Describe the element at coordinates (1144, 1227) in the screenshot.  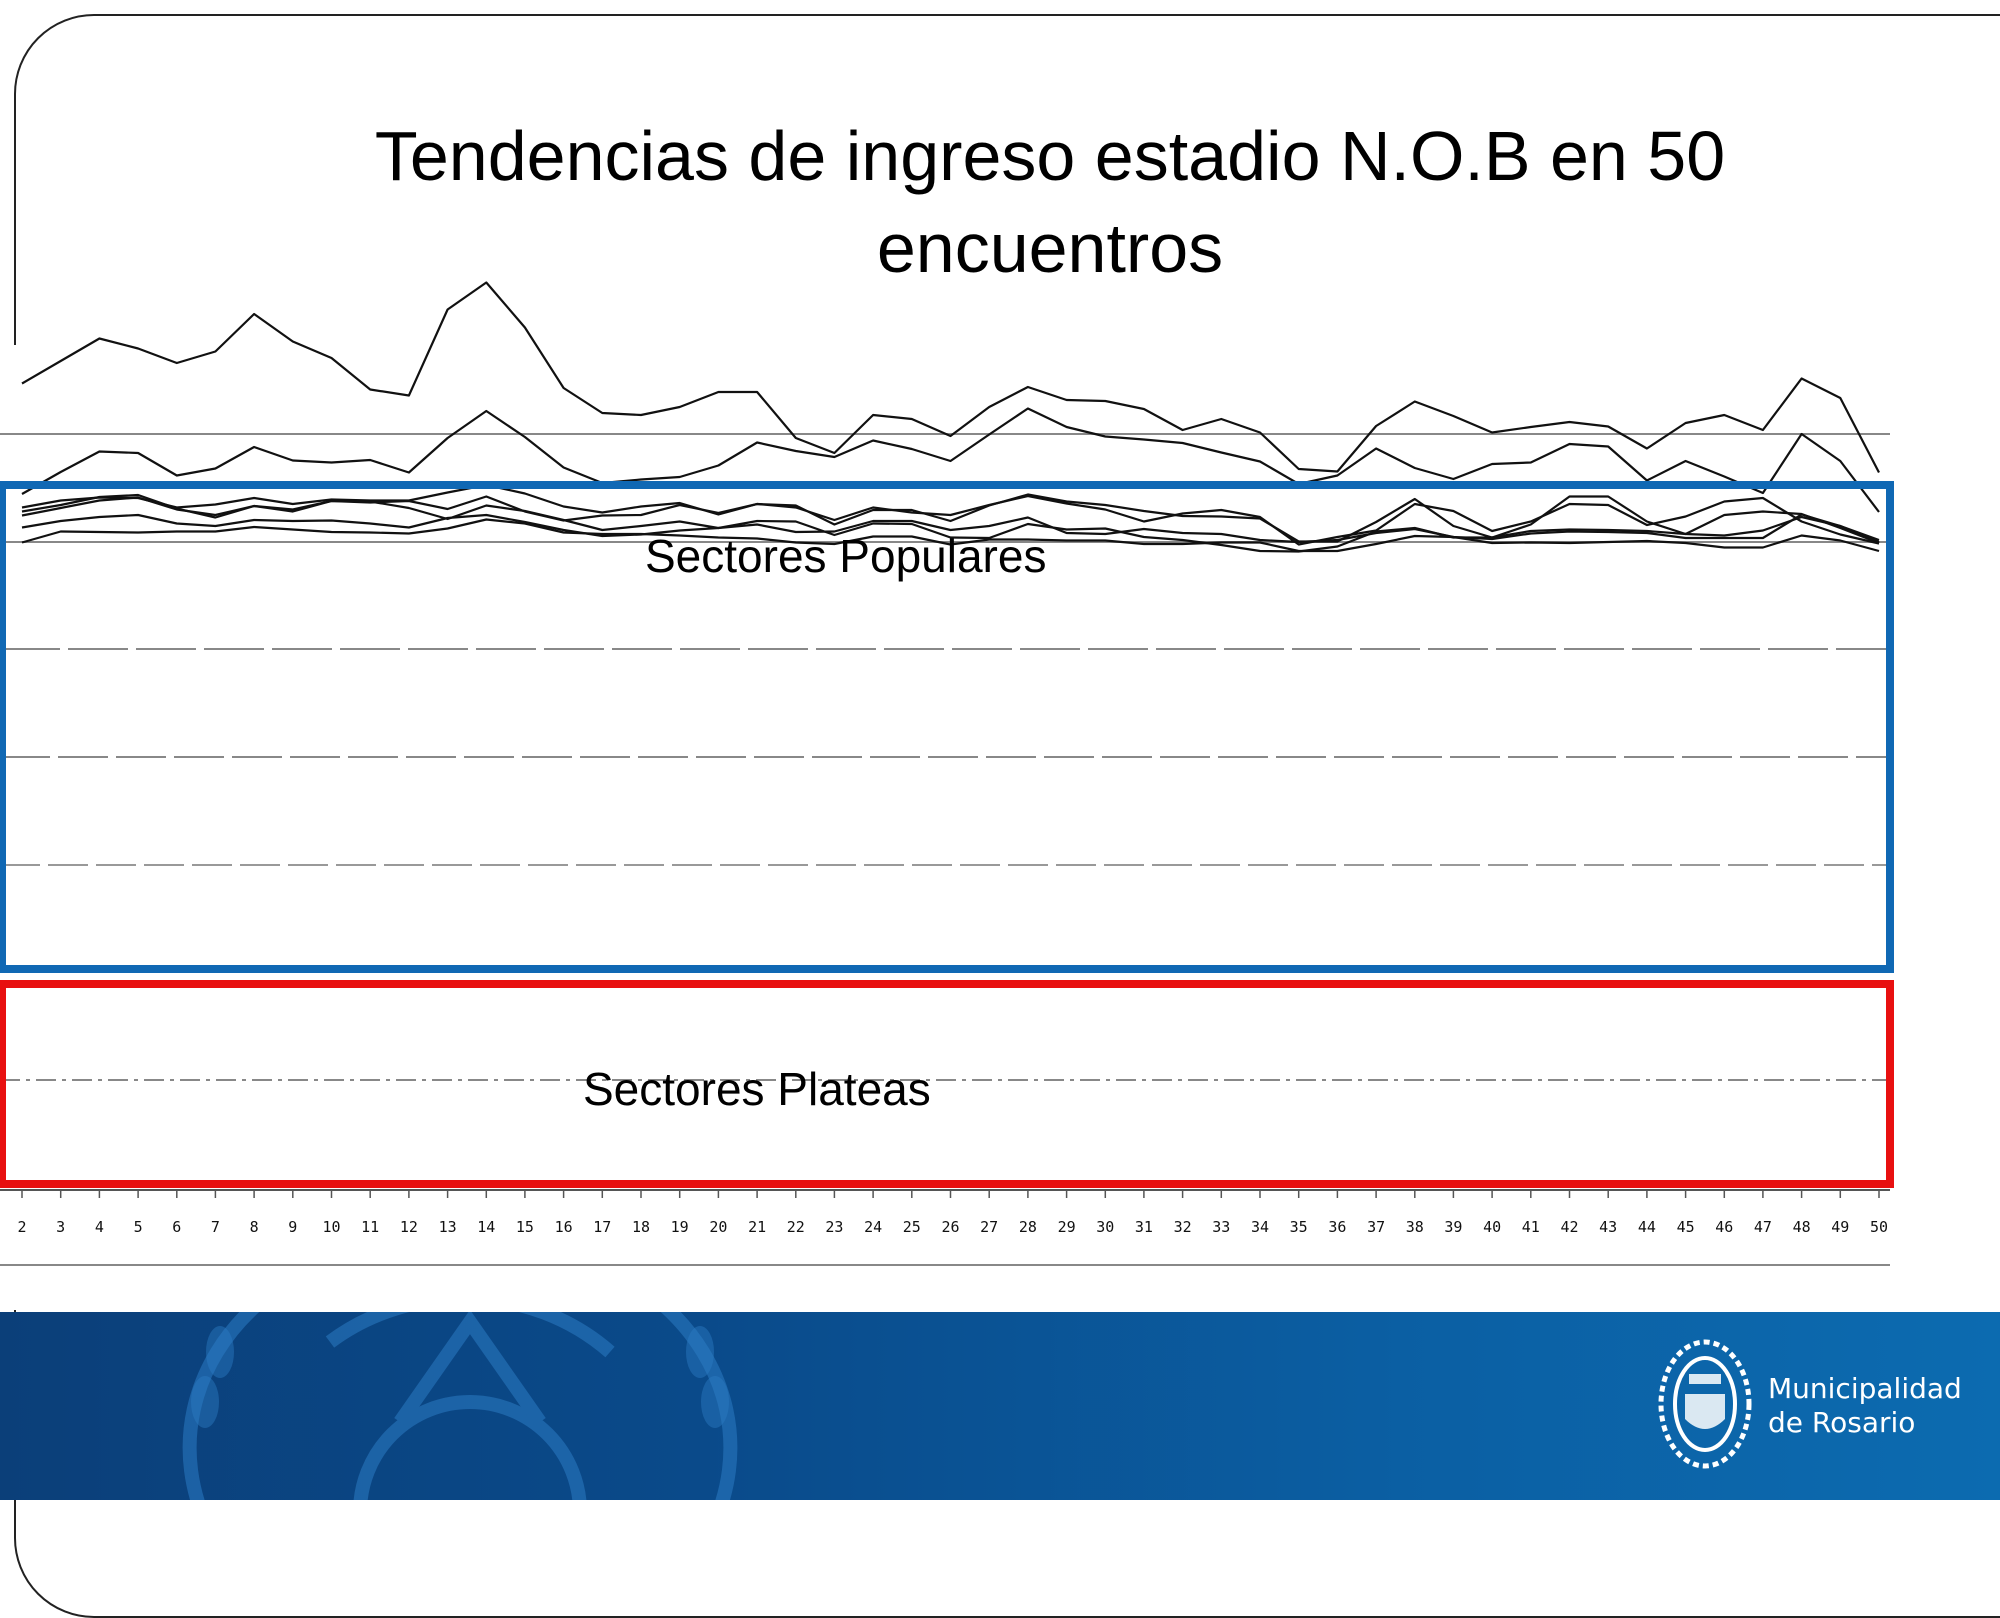
I see `x-tick-label: 31` at that location.